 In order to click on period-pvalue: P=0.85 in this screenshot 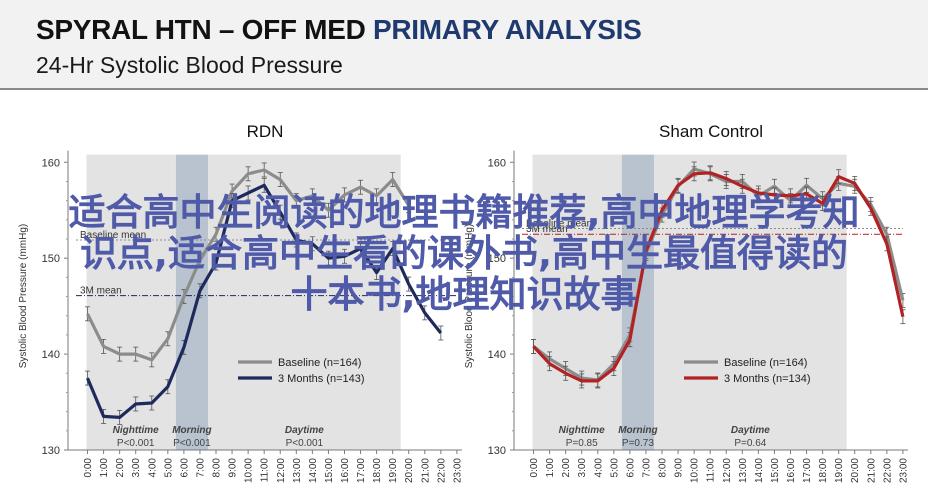, I will do `click(582, 443)`.